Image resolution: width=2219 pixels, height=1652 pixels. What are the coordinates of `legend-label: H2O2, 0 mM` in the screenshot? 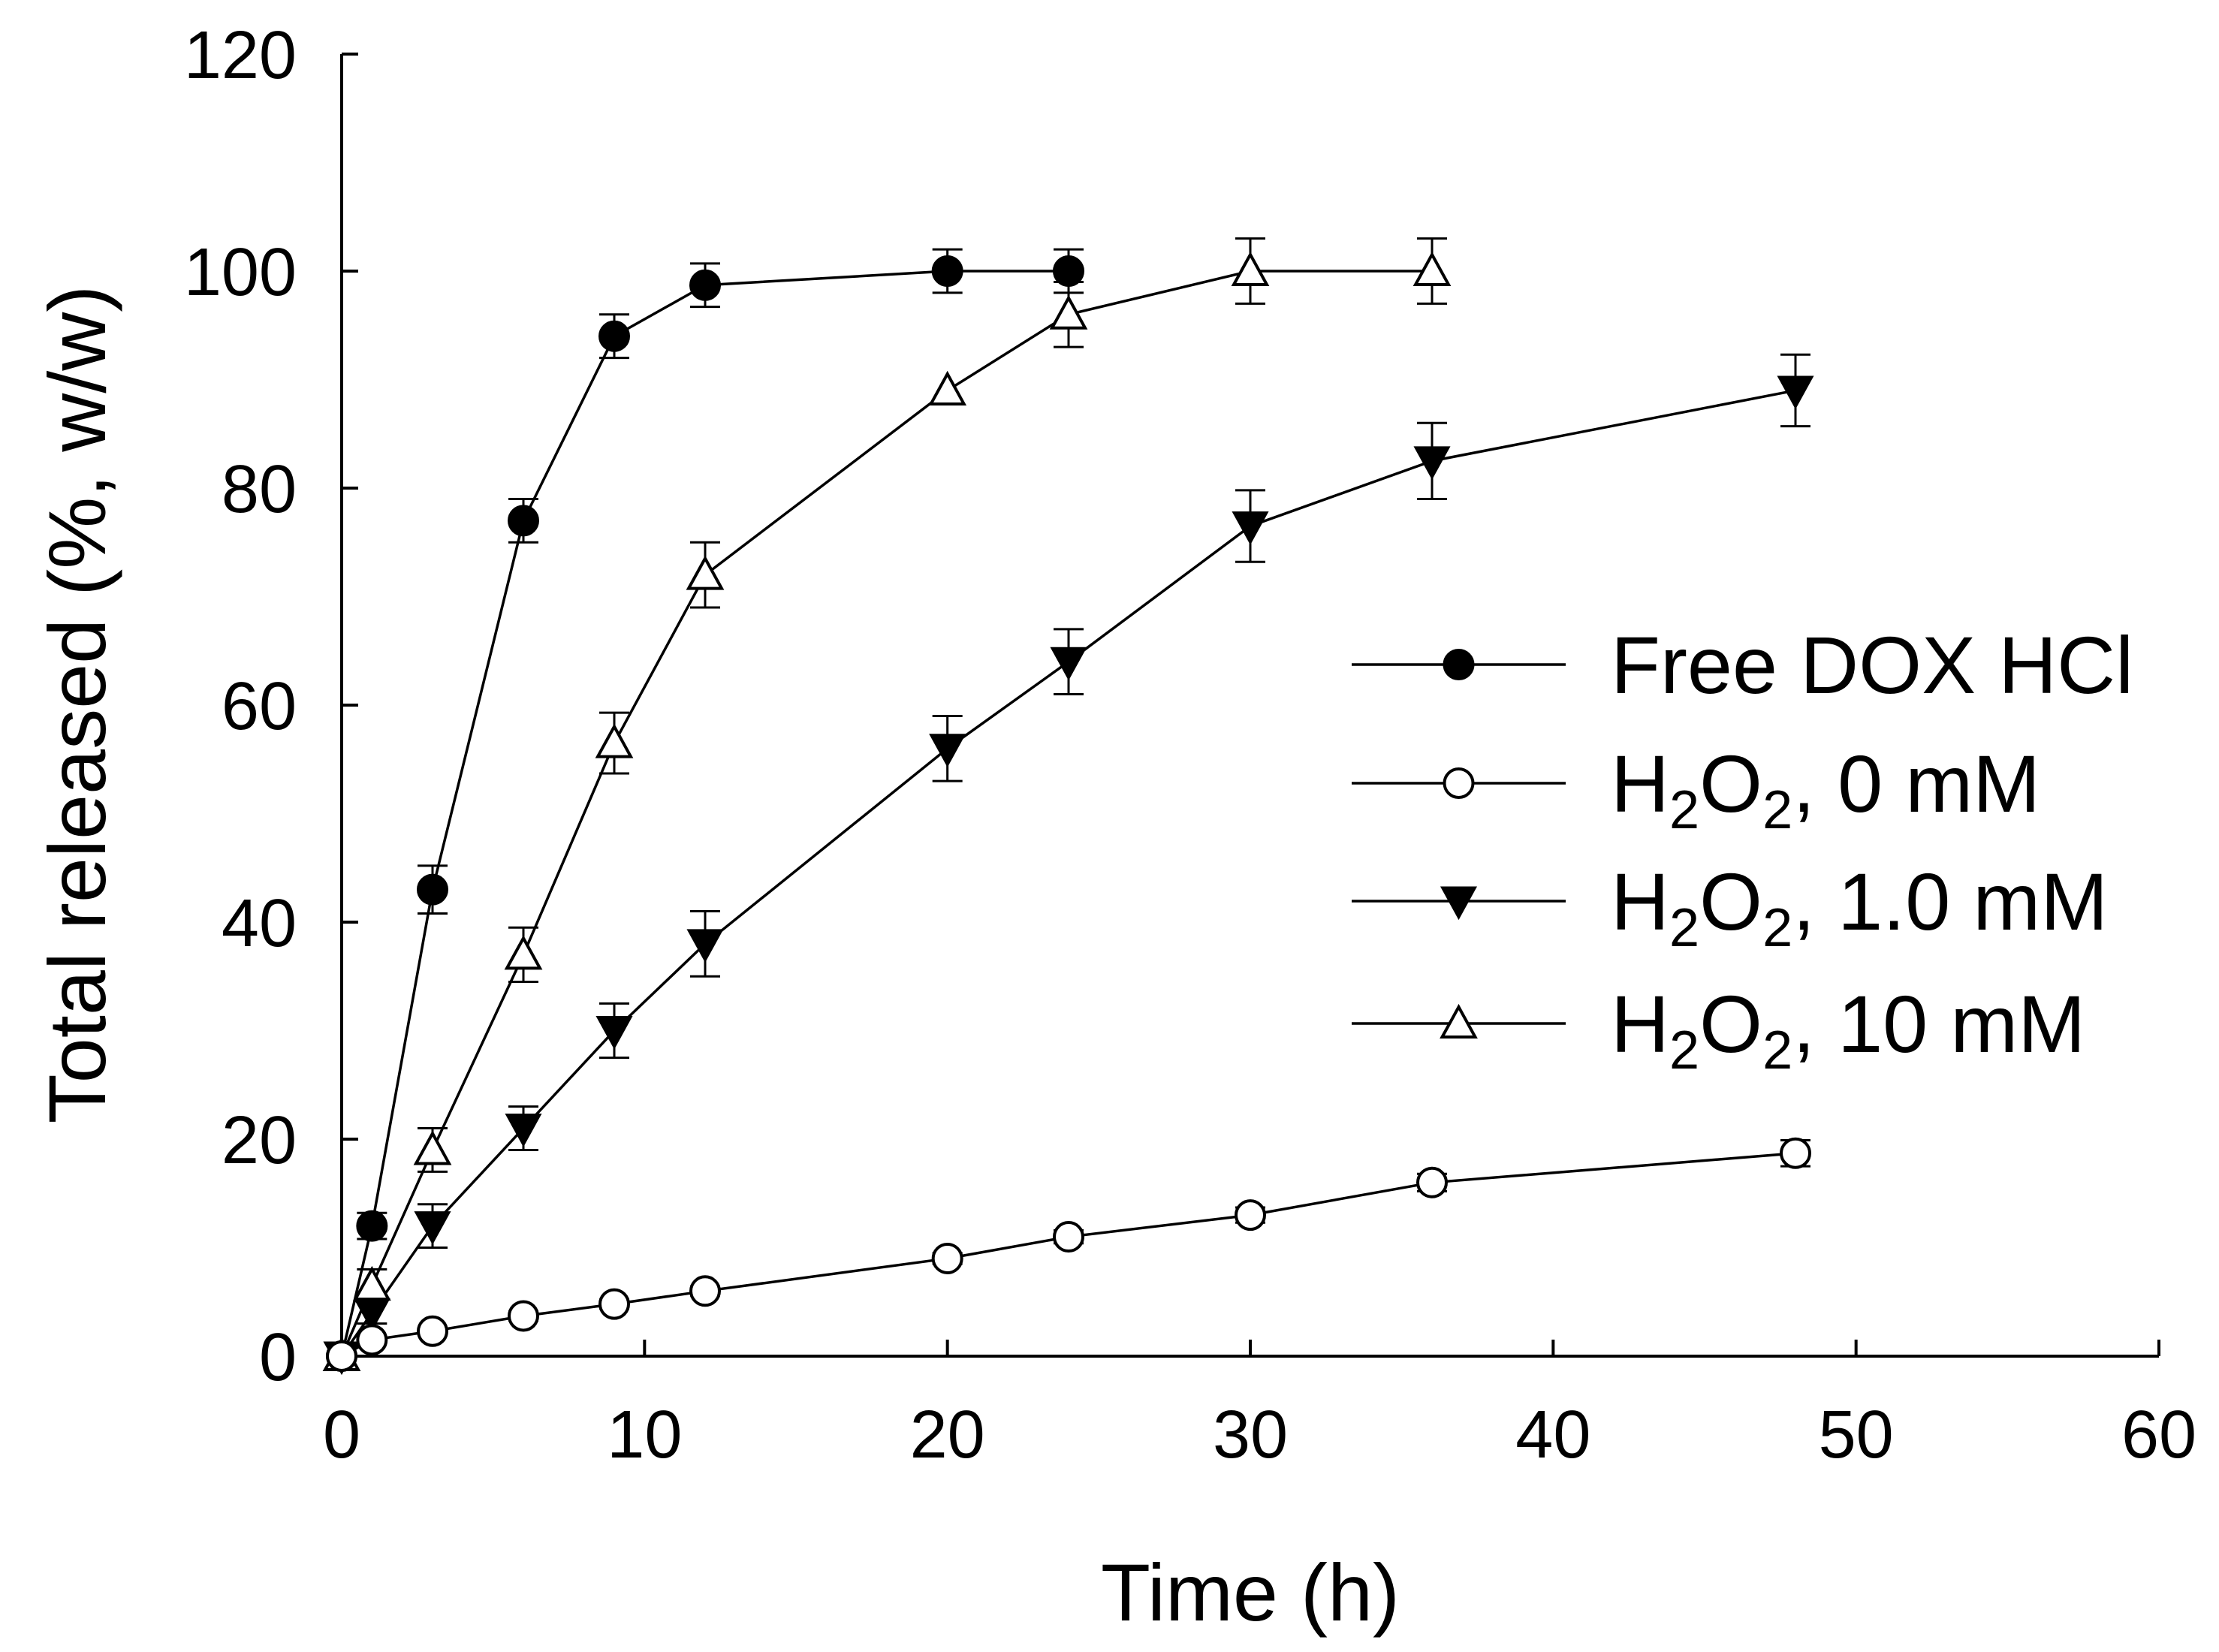 It's located at (1825, 789).